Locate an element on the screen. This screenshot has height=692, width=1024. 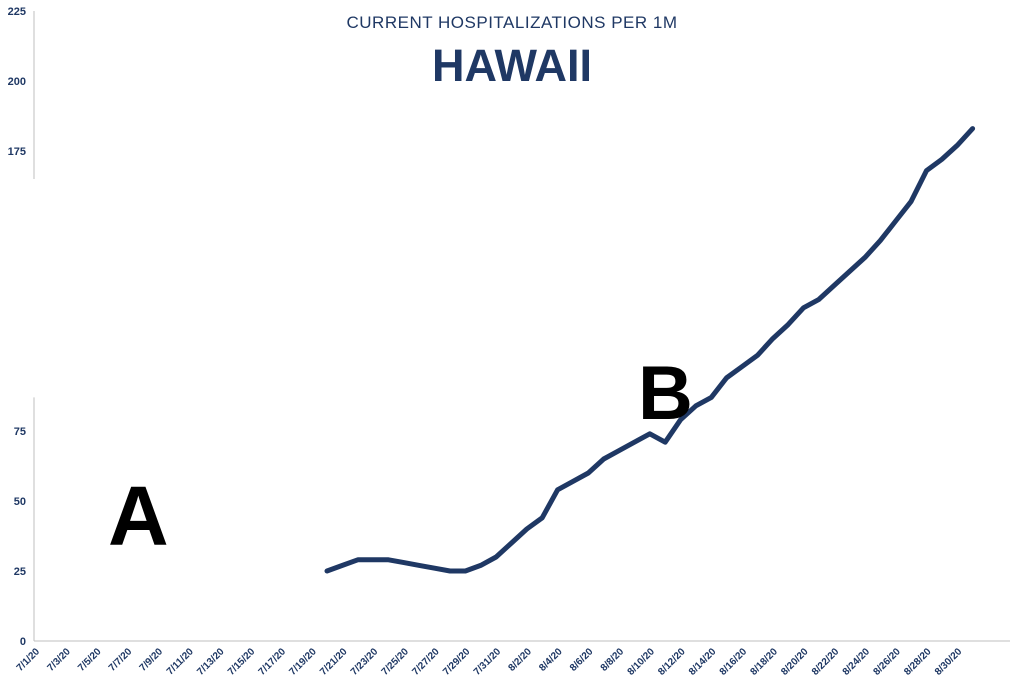
chart-subtitle: CURRENT HOSPITALIZATIONS PER 1M is located at coordinates (512, 22).